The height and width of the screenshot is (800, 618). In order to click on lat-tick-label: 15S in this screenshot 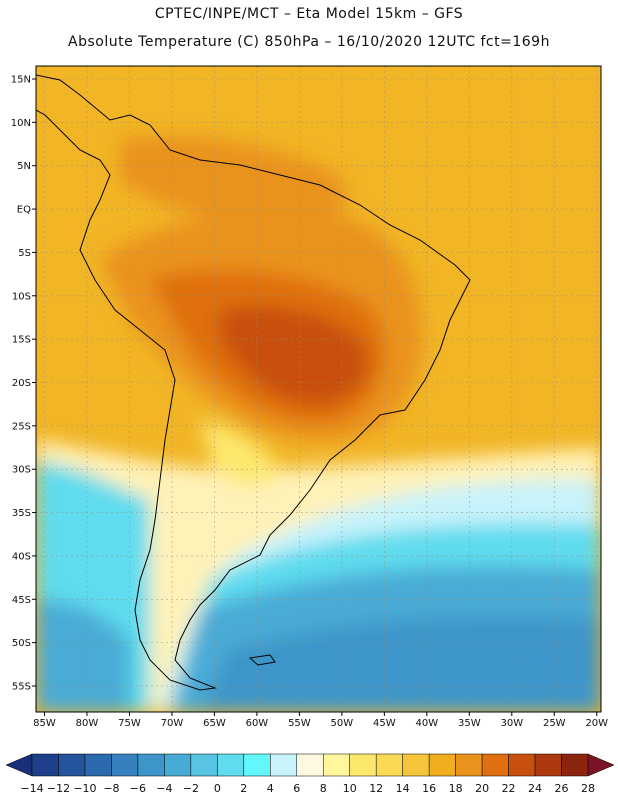, I will do `click(21, 340)`.